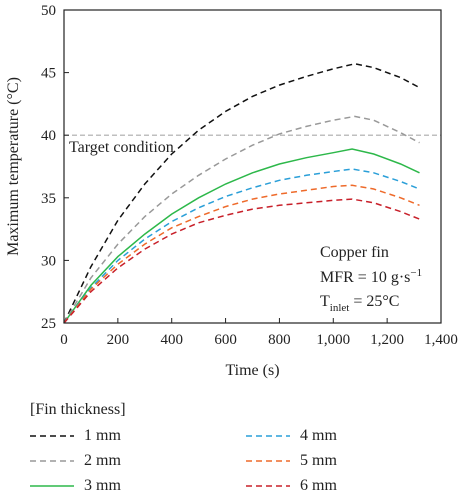 The width and height of the screenshot is (465, 500). What do you see at coordinates (318, 435) in the screenshot?
I see `legend-label: 4 mm` at bounding box center [318, 435].